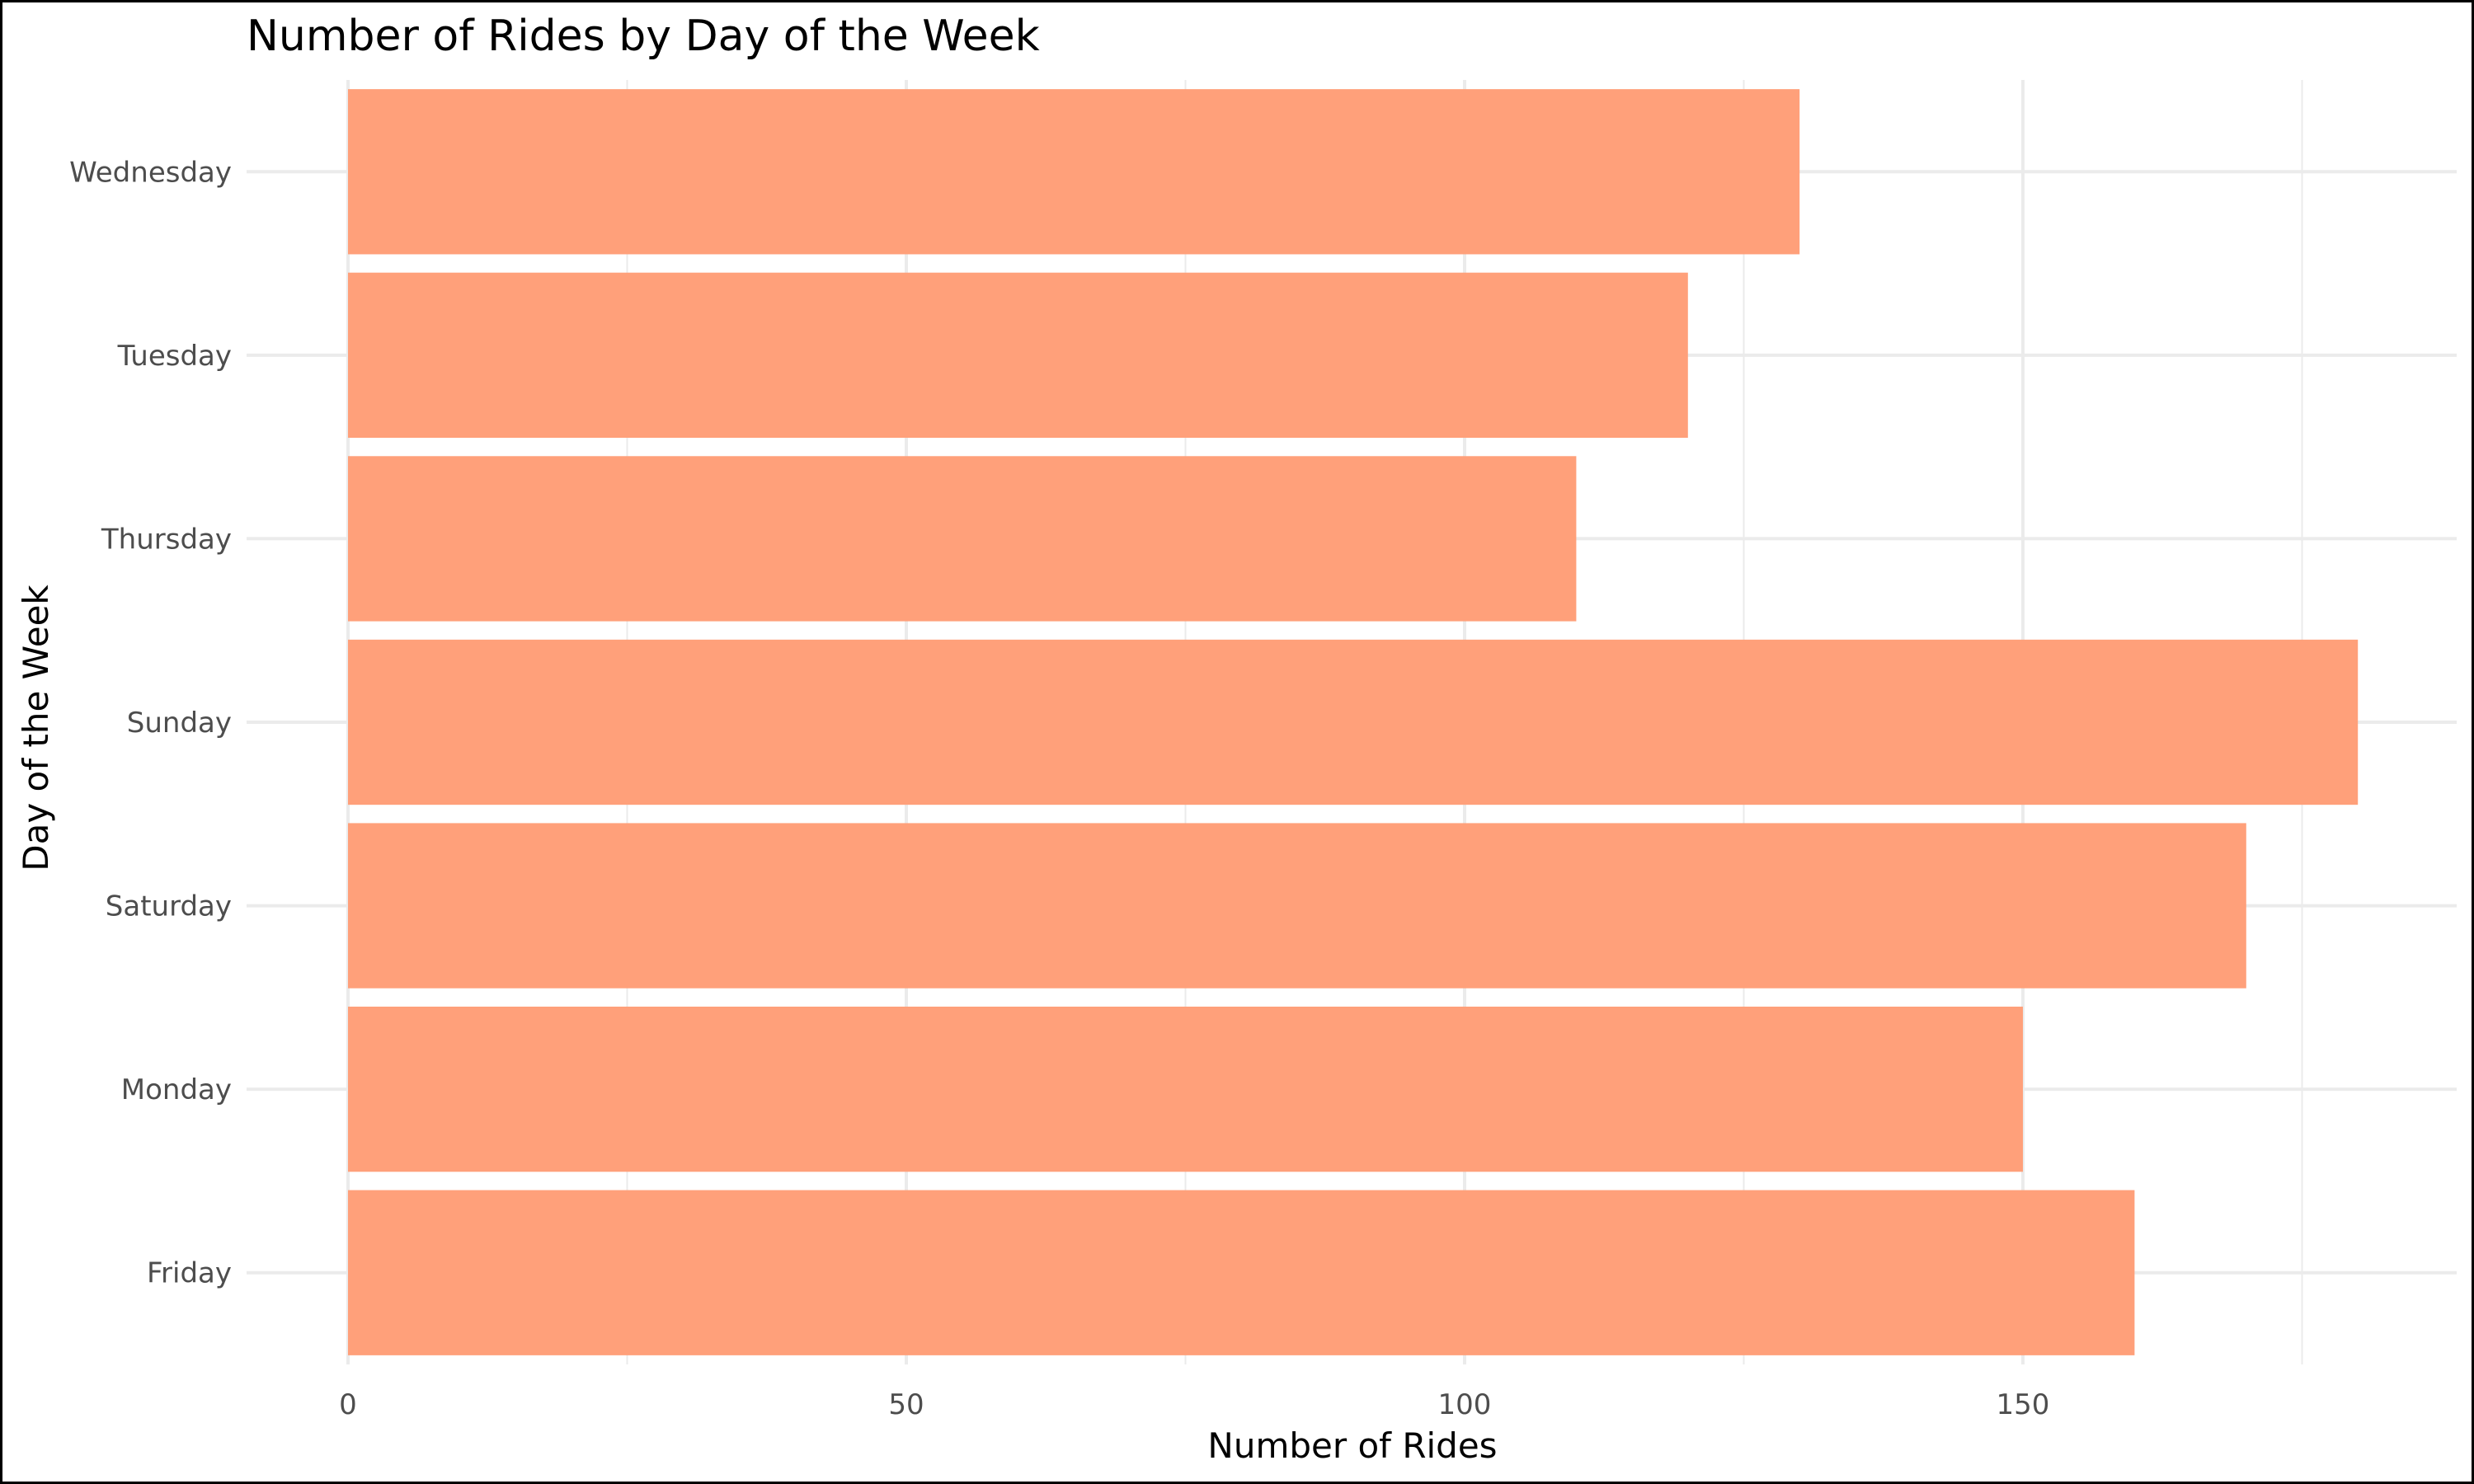 This screenshot has width=2474, height=1484. What do you see at coordinates (166, 539) in the screenshot?
I see `y-tick-label: Thursday` at bounding box center [166, 539].